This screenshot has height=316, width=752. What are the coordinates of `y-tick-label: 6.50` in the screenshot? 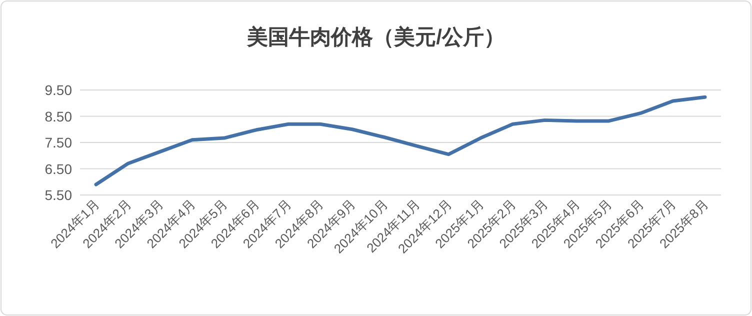 It's located at (58, 168).